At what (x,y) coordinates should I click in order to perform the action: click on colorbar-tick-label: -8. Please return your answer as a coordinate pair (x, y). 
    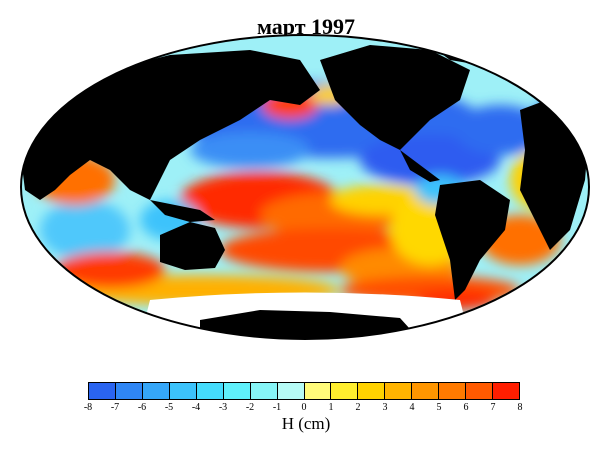
    Looking at the image, I should click on (88, 407).